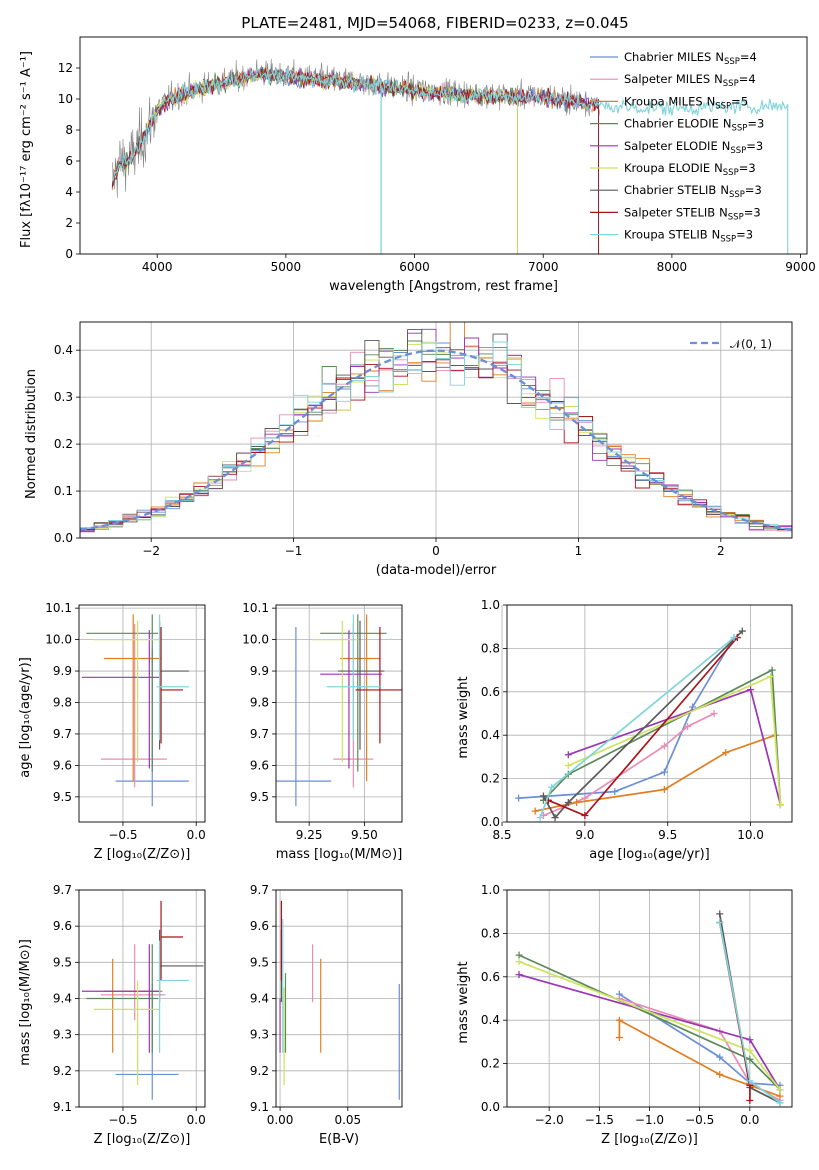 The height and width of the screenshot is (1170, 819). Describe the element at coordinates (749, 1120) in the screenshot. I see `x-tick-label: 0.0` at that location.